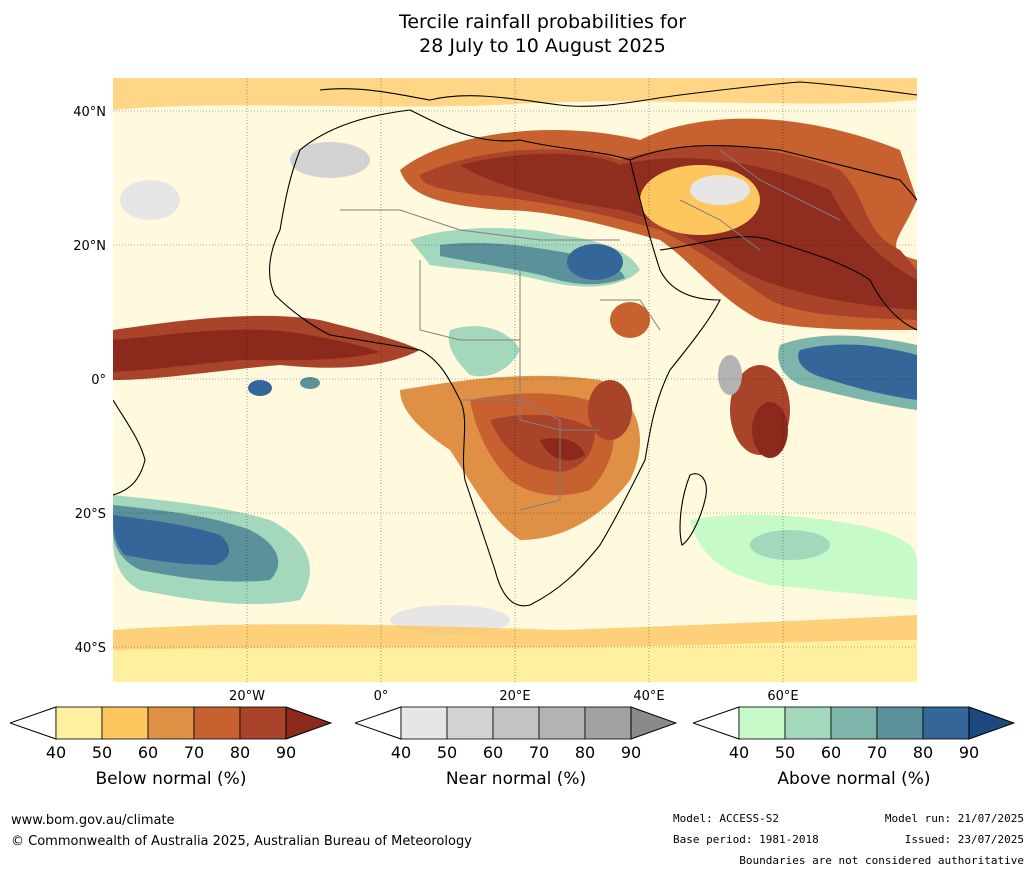 The image size is (1035, 873). Describe the element at coordinates (447, 752) in the screenshot. I see `near-tick-50: 50` at that location.